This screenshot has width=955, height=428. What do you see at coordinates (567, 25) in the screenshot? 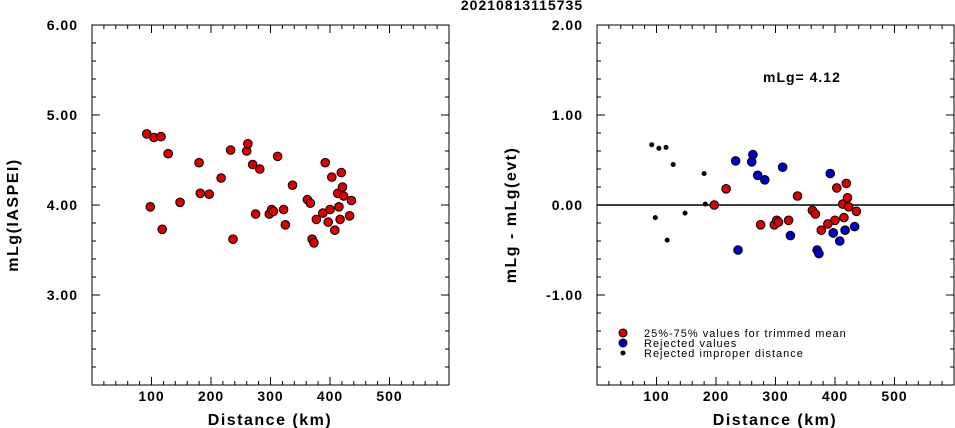
I see `y-tick-label: 2.00` at bounding box center [567, 25].